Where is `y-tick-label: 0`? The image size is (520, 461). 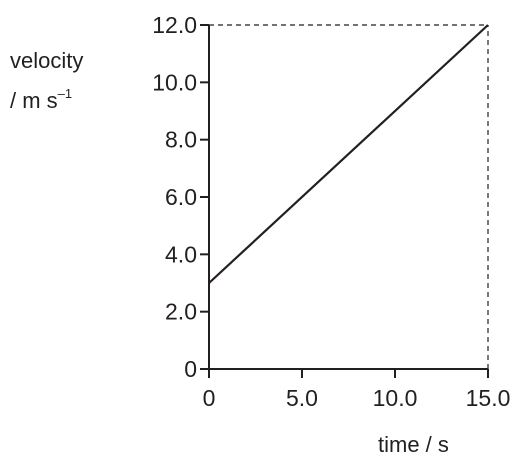
y-tick-label: 0 is located at coordinates (190, 369).